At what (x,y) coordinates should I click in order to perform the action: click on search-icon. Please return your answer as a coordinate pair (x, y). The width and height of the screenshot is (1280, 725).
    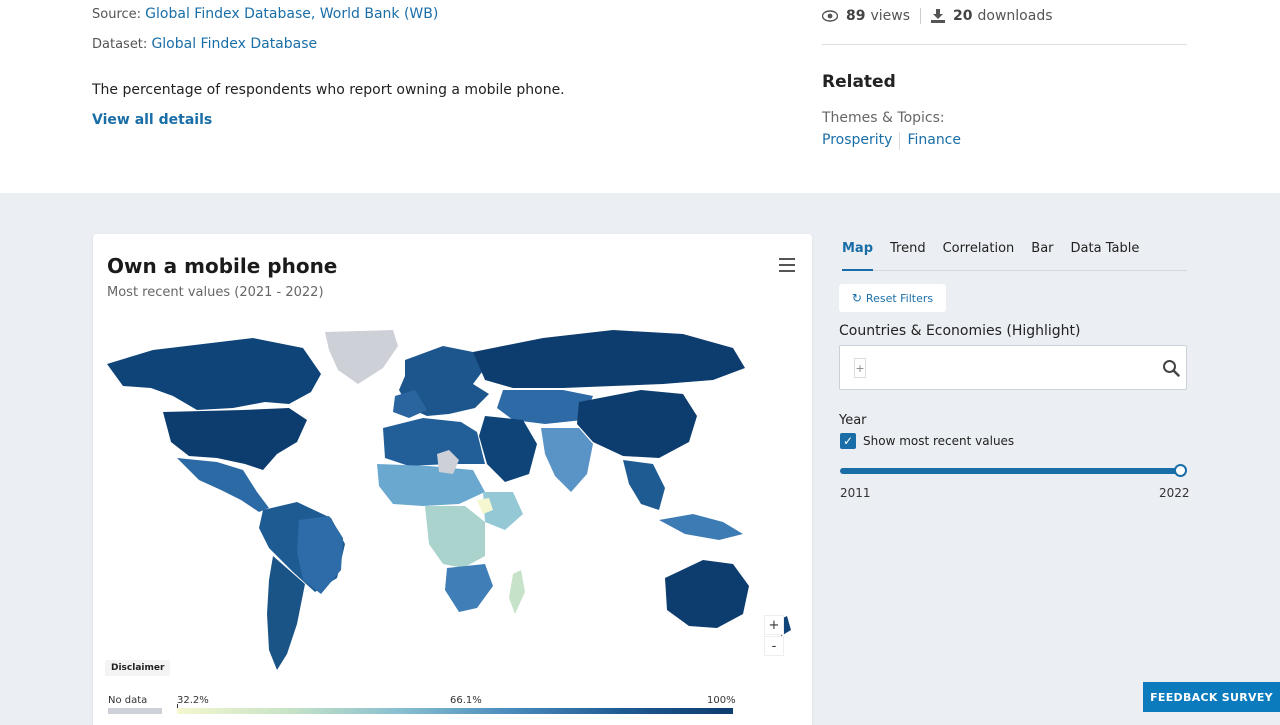
    Looking at the image, I should click on (1171, 368).